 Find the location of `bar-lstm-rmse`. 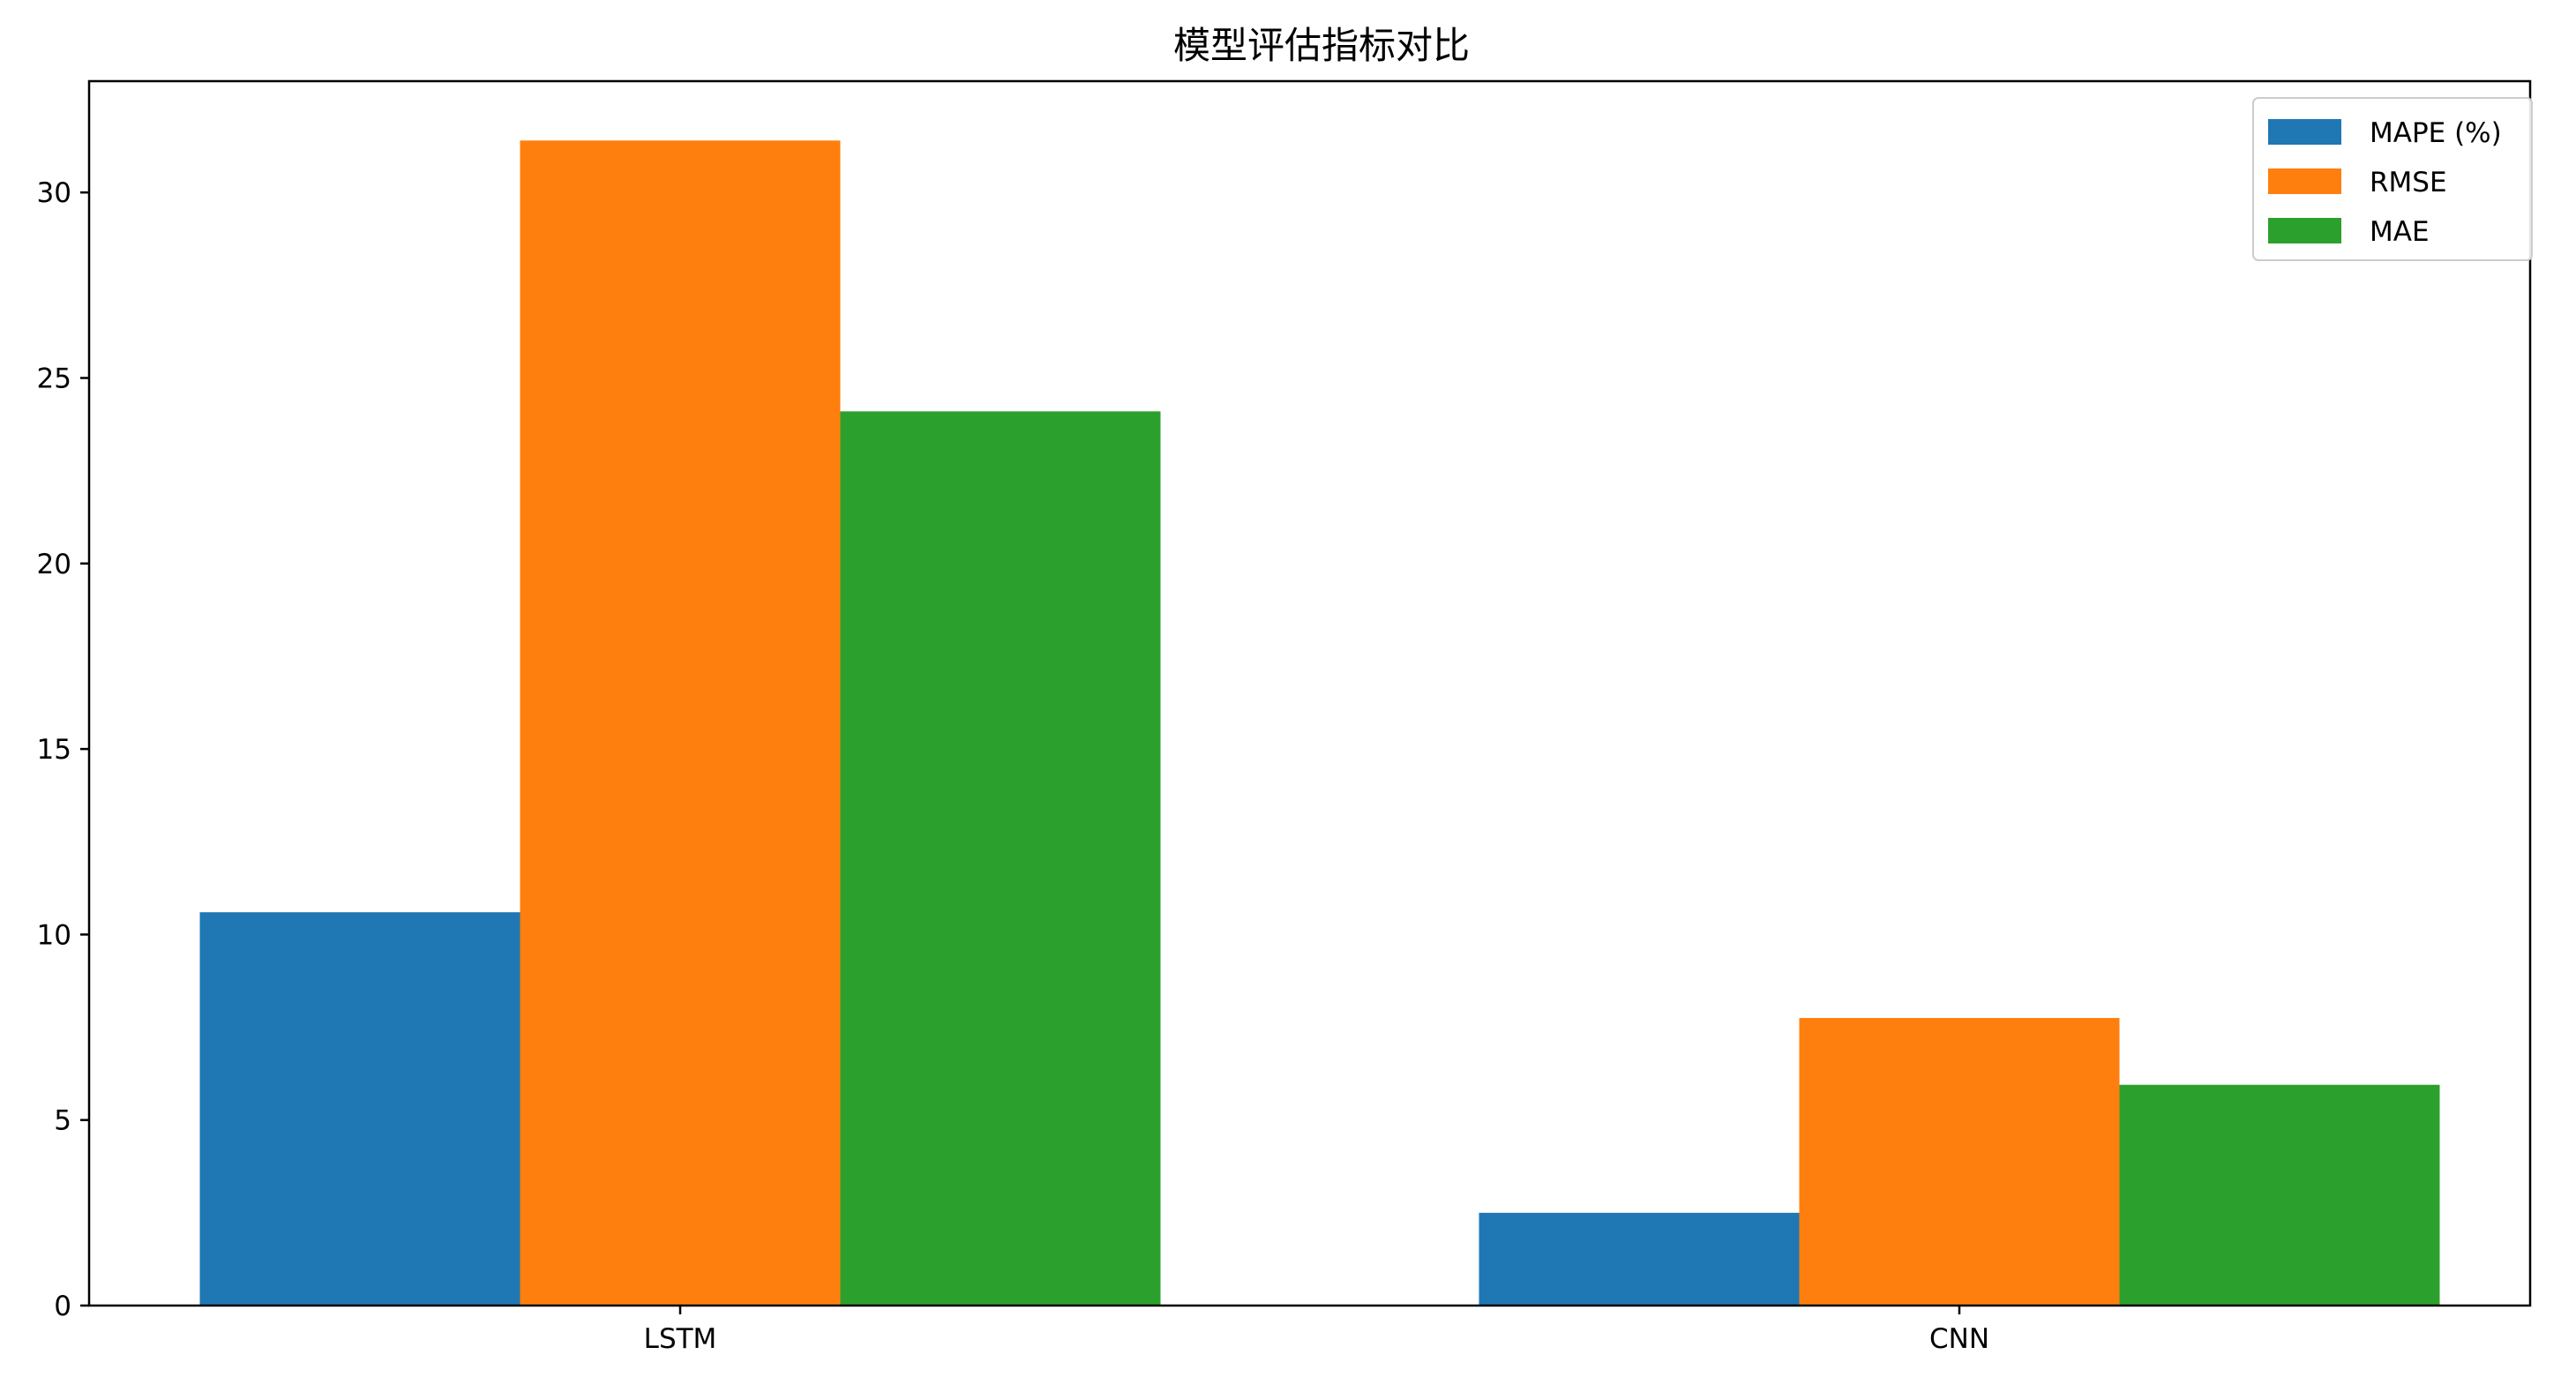

bar-lstm-rmse is located at coordinates (681, 723).